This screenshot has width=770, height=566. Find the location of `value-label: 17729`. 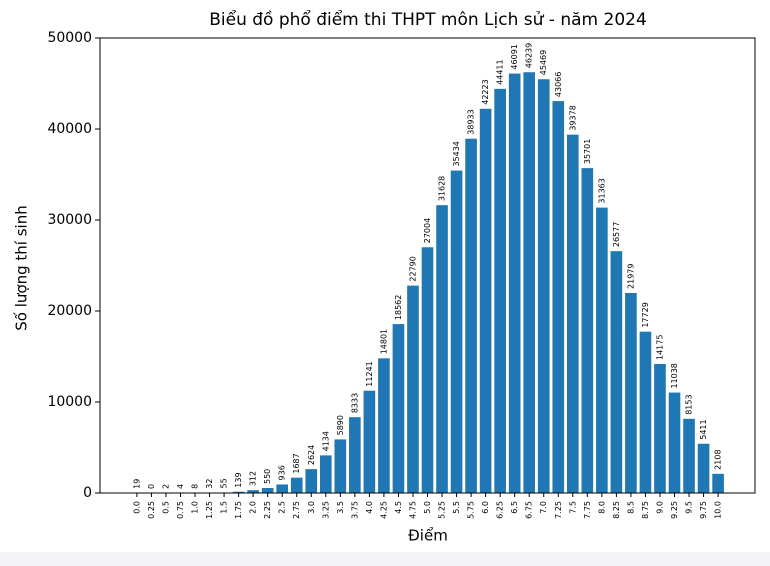

value-label: 17729 is located at coordinates (645, 314).